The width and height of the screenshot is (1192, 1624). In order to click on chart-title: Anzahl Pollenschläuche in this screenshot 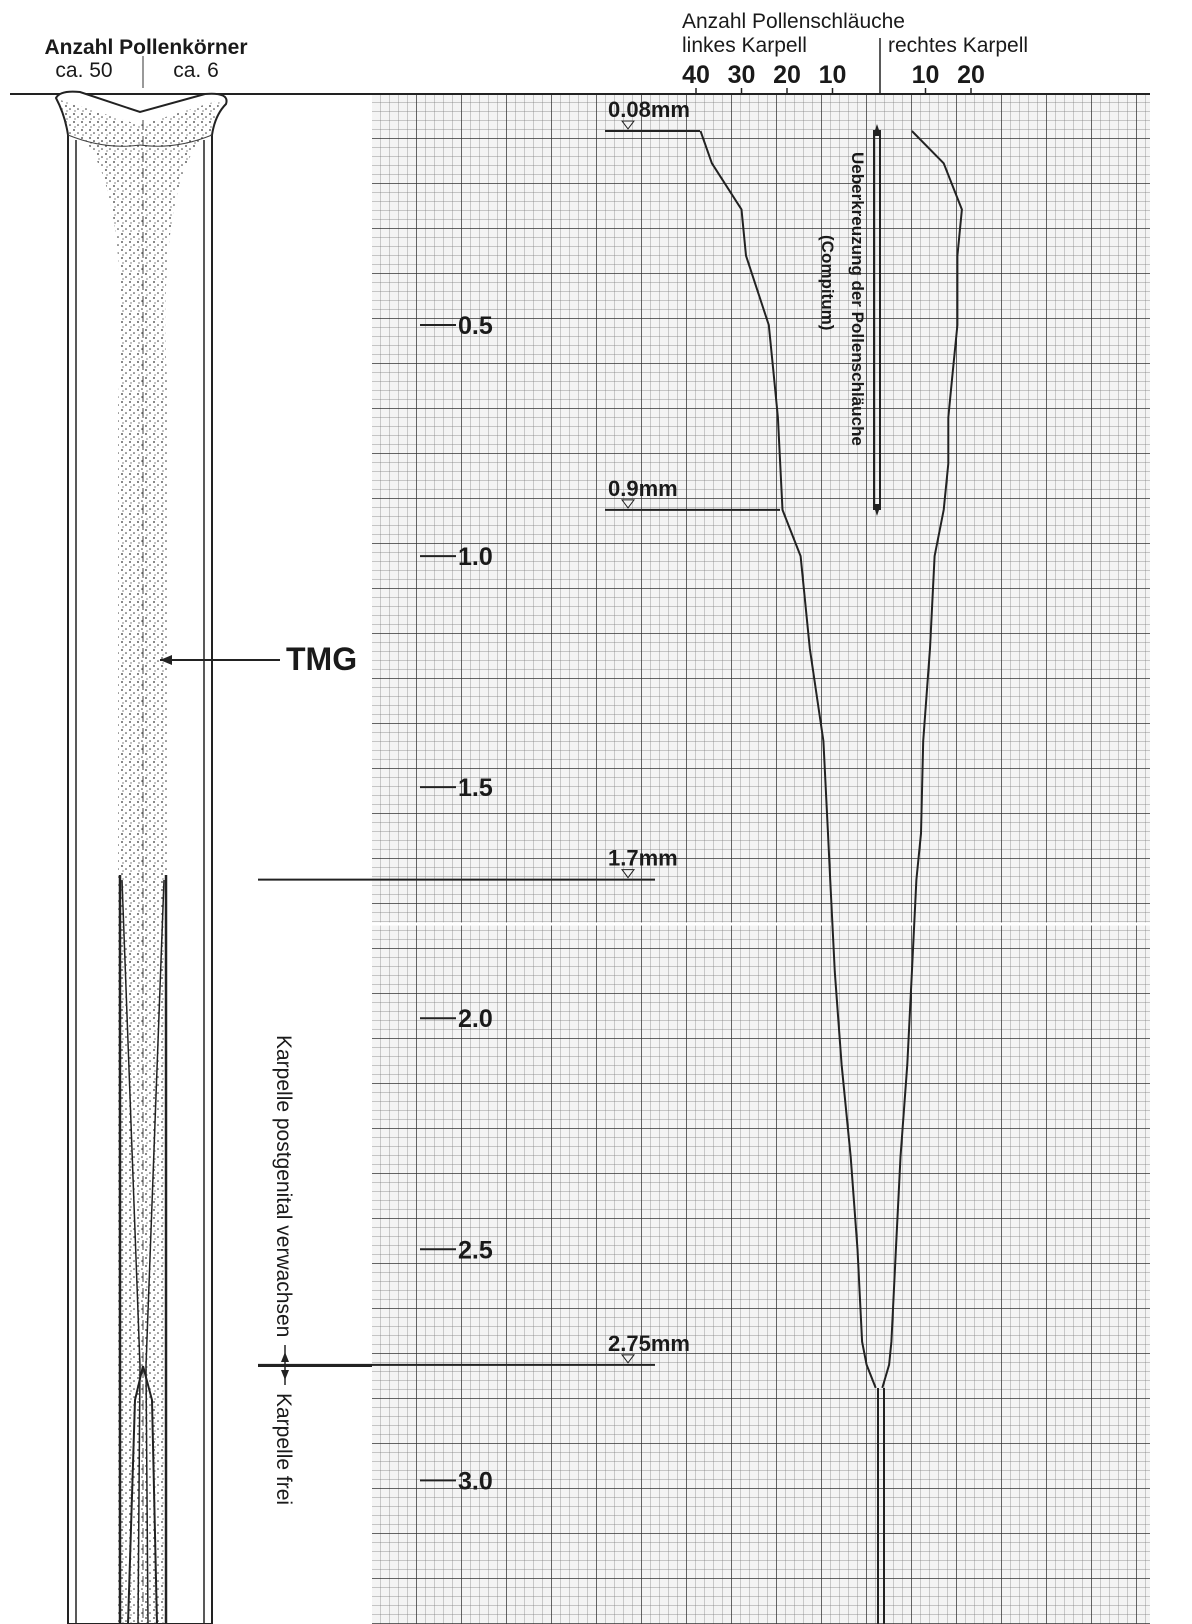, I will do `click(793, 21)`.